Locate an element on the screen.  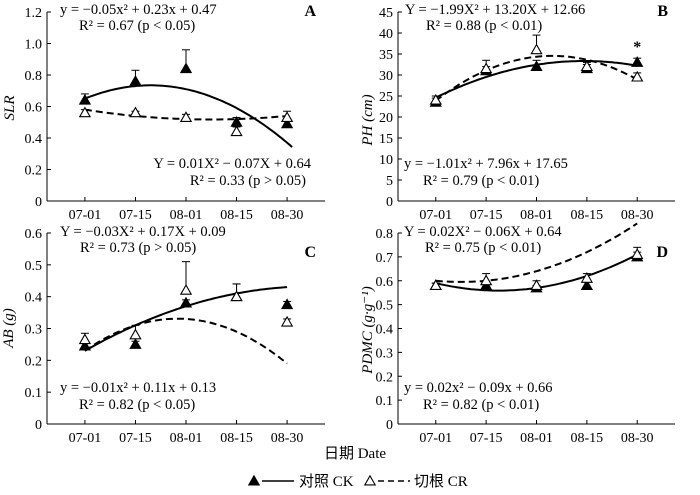
y-tick-label: 40 is located at coordinates (386, 34).